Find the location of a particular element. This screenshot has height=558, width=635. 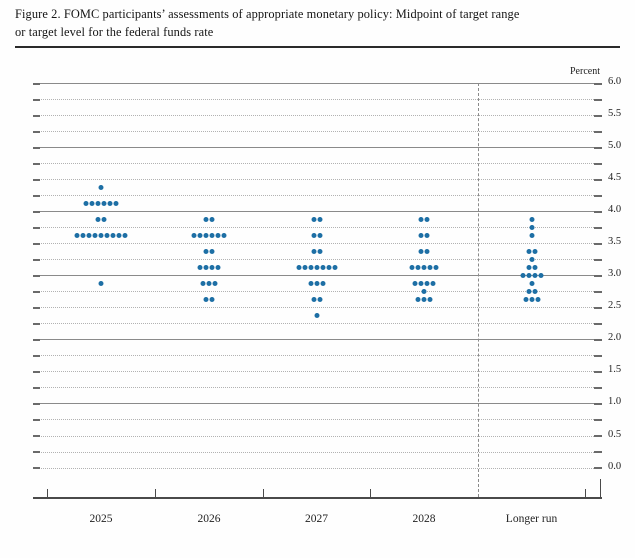

y-axis-label: 0.5 is located at coordinates (615, 434).